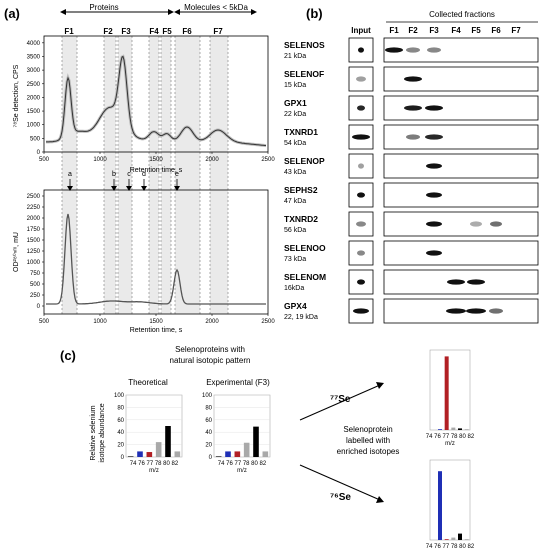 This screenshot has height=550, width=540. What do you see at coordinates (126, 31) in the screenshot?
I see `fraction-label: F3` at bounding box center [126, 31].